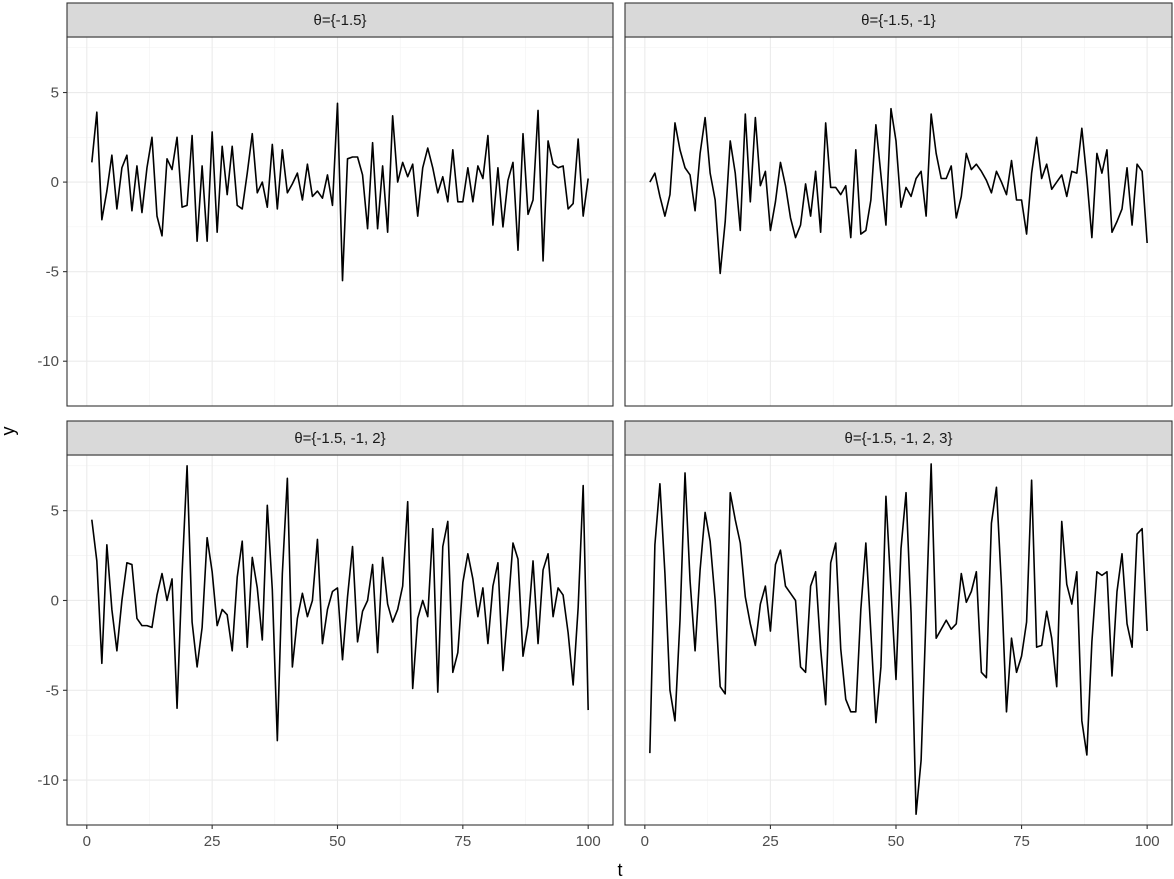  I want to click on facet-strip-label: θ={-1.5, -1, 2}, so click(339, 438).